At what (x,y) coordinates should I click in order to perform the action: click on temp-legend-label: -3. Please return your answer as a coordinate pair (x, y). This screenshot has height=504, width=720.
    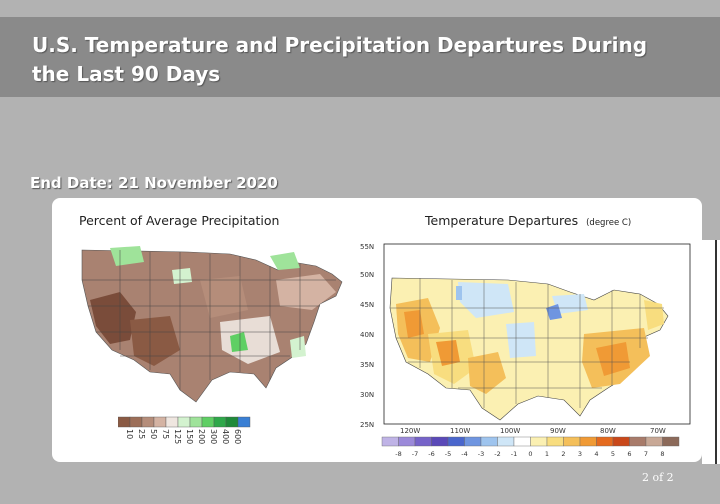
    Looking at the image, I should click on (481, 454).